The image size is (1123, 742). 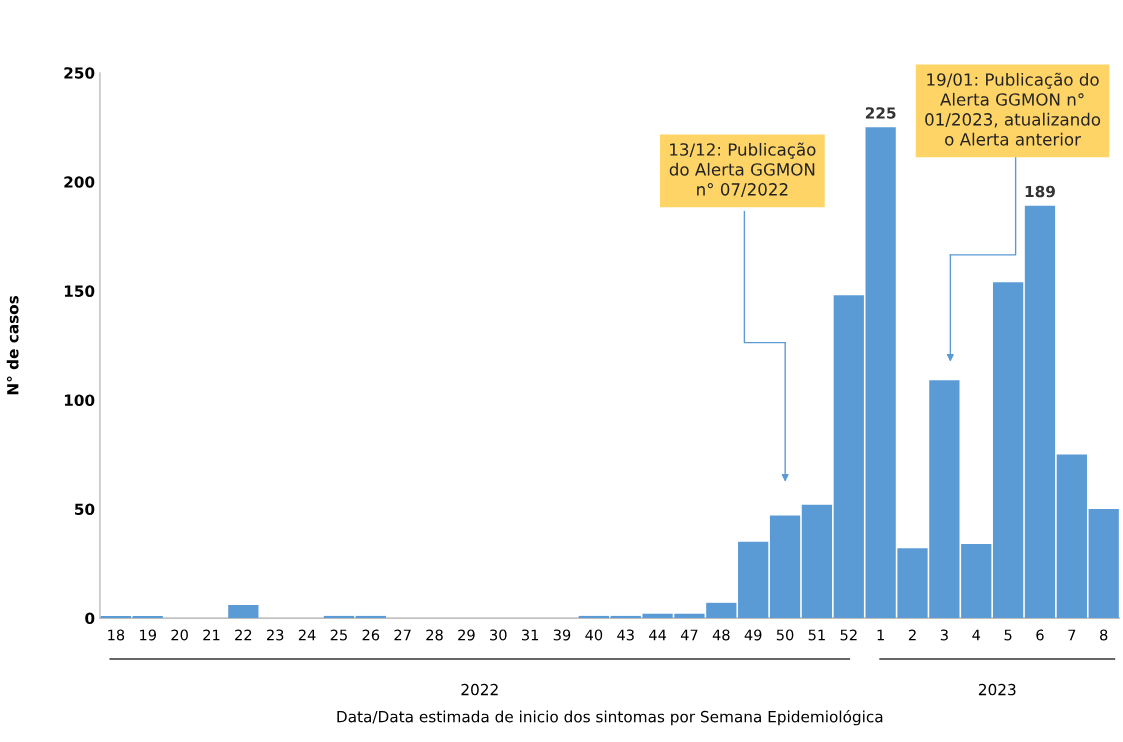 What do you see at coordinates (689, 635) in the screenshot?
I see `x-tick-label: 47` at bounding box center [689, 635].